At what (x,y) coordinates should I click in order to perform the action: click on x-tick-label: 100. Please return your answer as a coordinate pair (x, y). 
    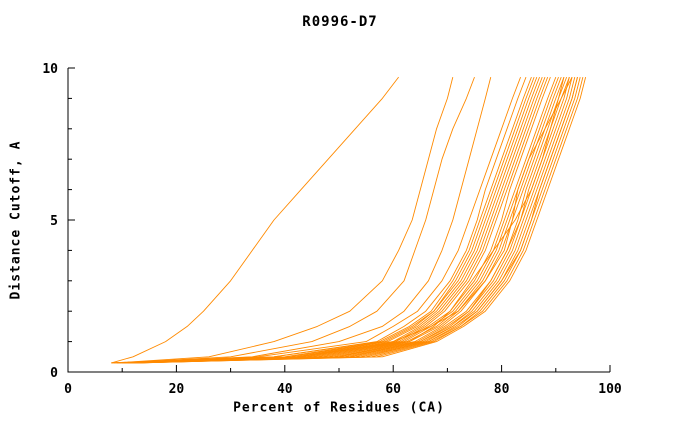
    Looking at the image, I should click on (610, 389).